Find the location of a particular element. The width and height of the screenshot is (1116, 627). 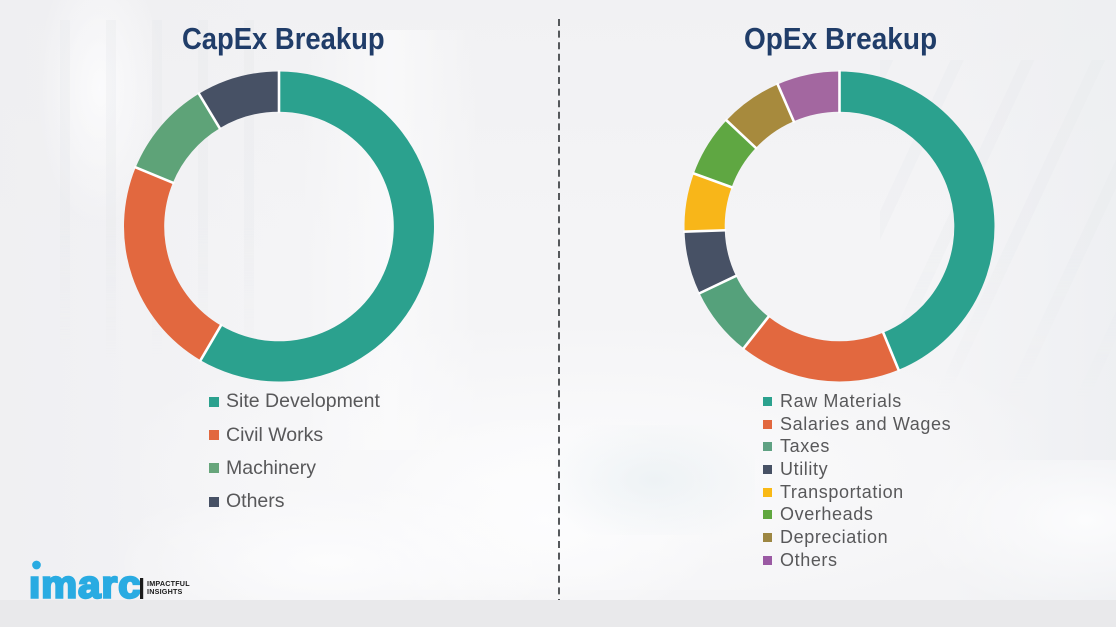

svg-text: ımarc is located at coordinates (85, 586).